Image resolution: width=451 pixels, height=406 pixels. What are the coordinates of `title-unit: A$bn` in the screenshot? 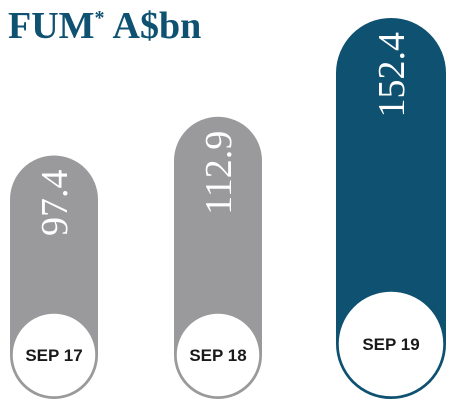 It's located at (157, 26).